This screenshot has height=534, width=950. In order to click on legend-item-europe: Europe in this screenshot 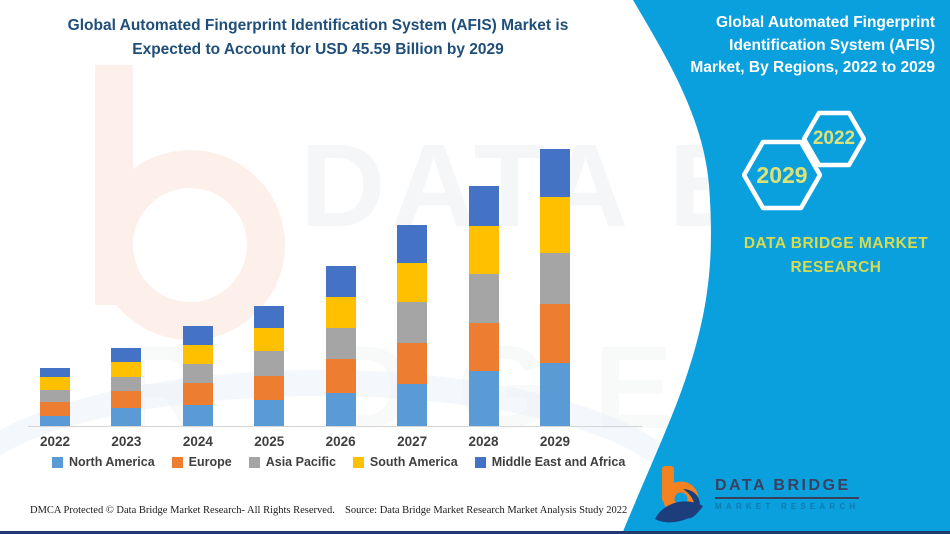, I will do `click(201, 462)`.